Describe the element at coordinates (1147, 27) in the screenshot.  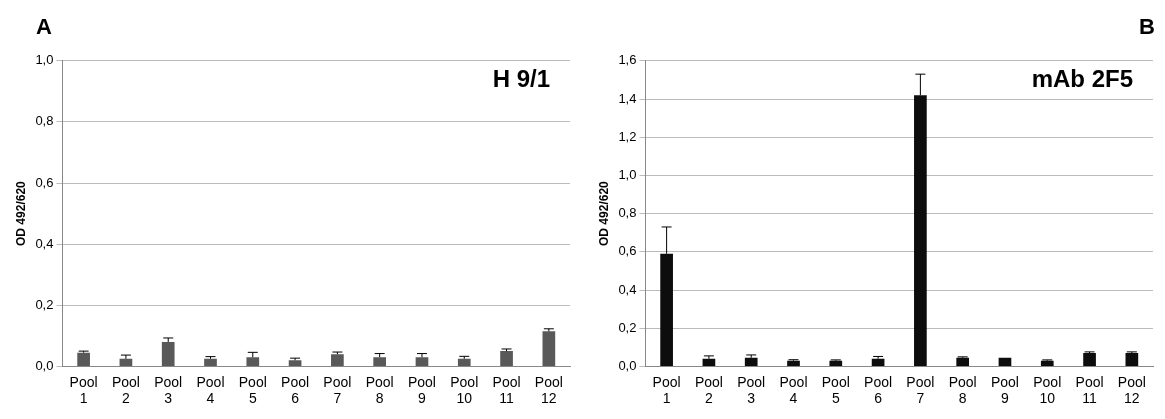
I see `chart-title: B` at that location.